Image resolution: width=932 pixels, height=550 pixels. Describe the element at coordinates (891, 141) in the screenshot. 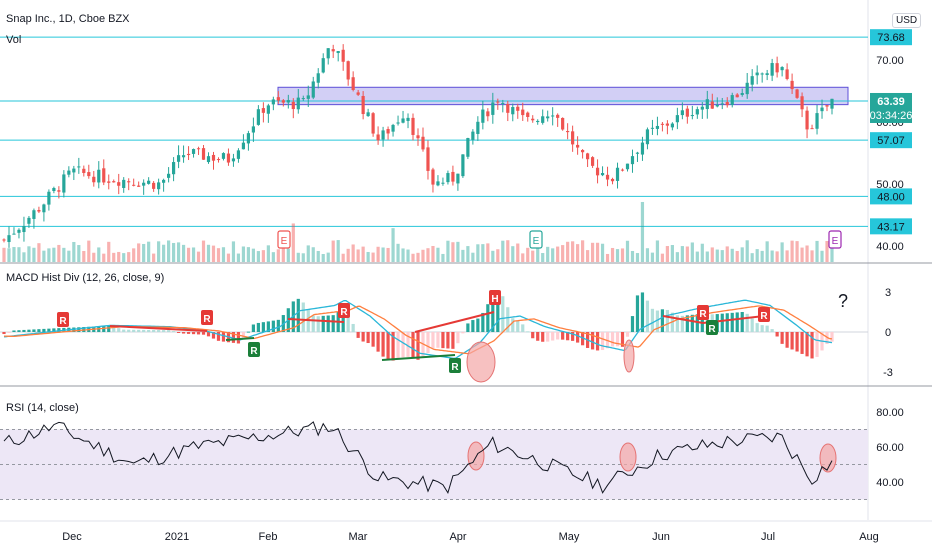

I see `level-price-text: 57.07` at that location.